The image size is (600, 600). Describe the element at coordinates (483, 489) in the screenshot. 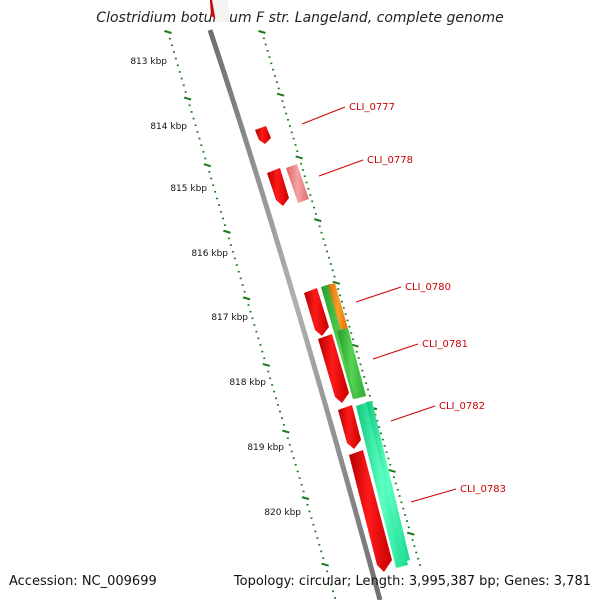

I see `gene-label-cli-0783: CLI_0783` at that location.